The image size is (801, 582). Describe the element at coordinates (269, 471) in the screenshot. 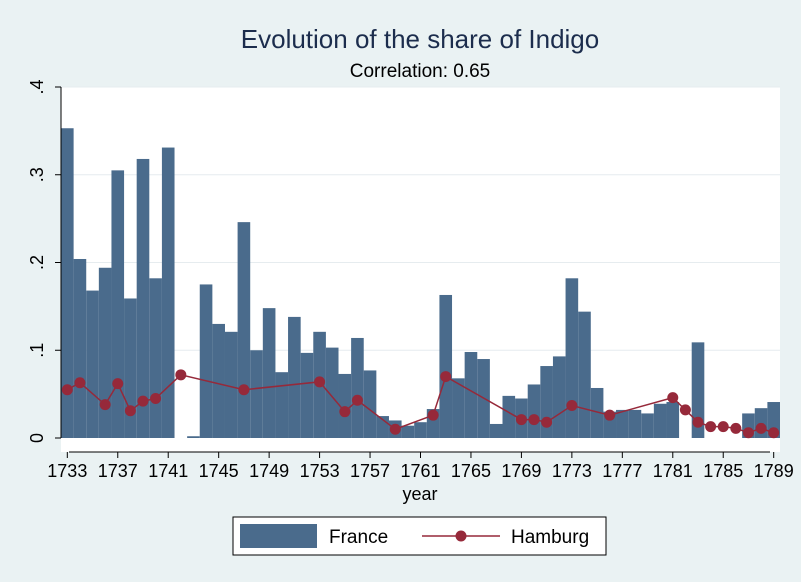

I see `x-tick-label: 1749` at that location.